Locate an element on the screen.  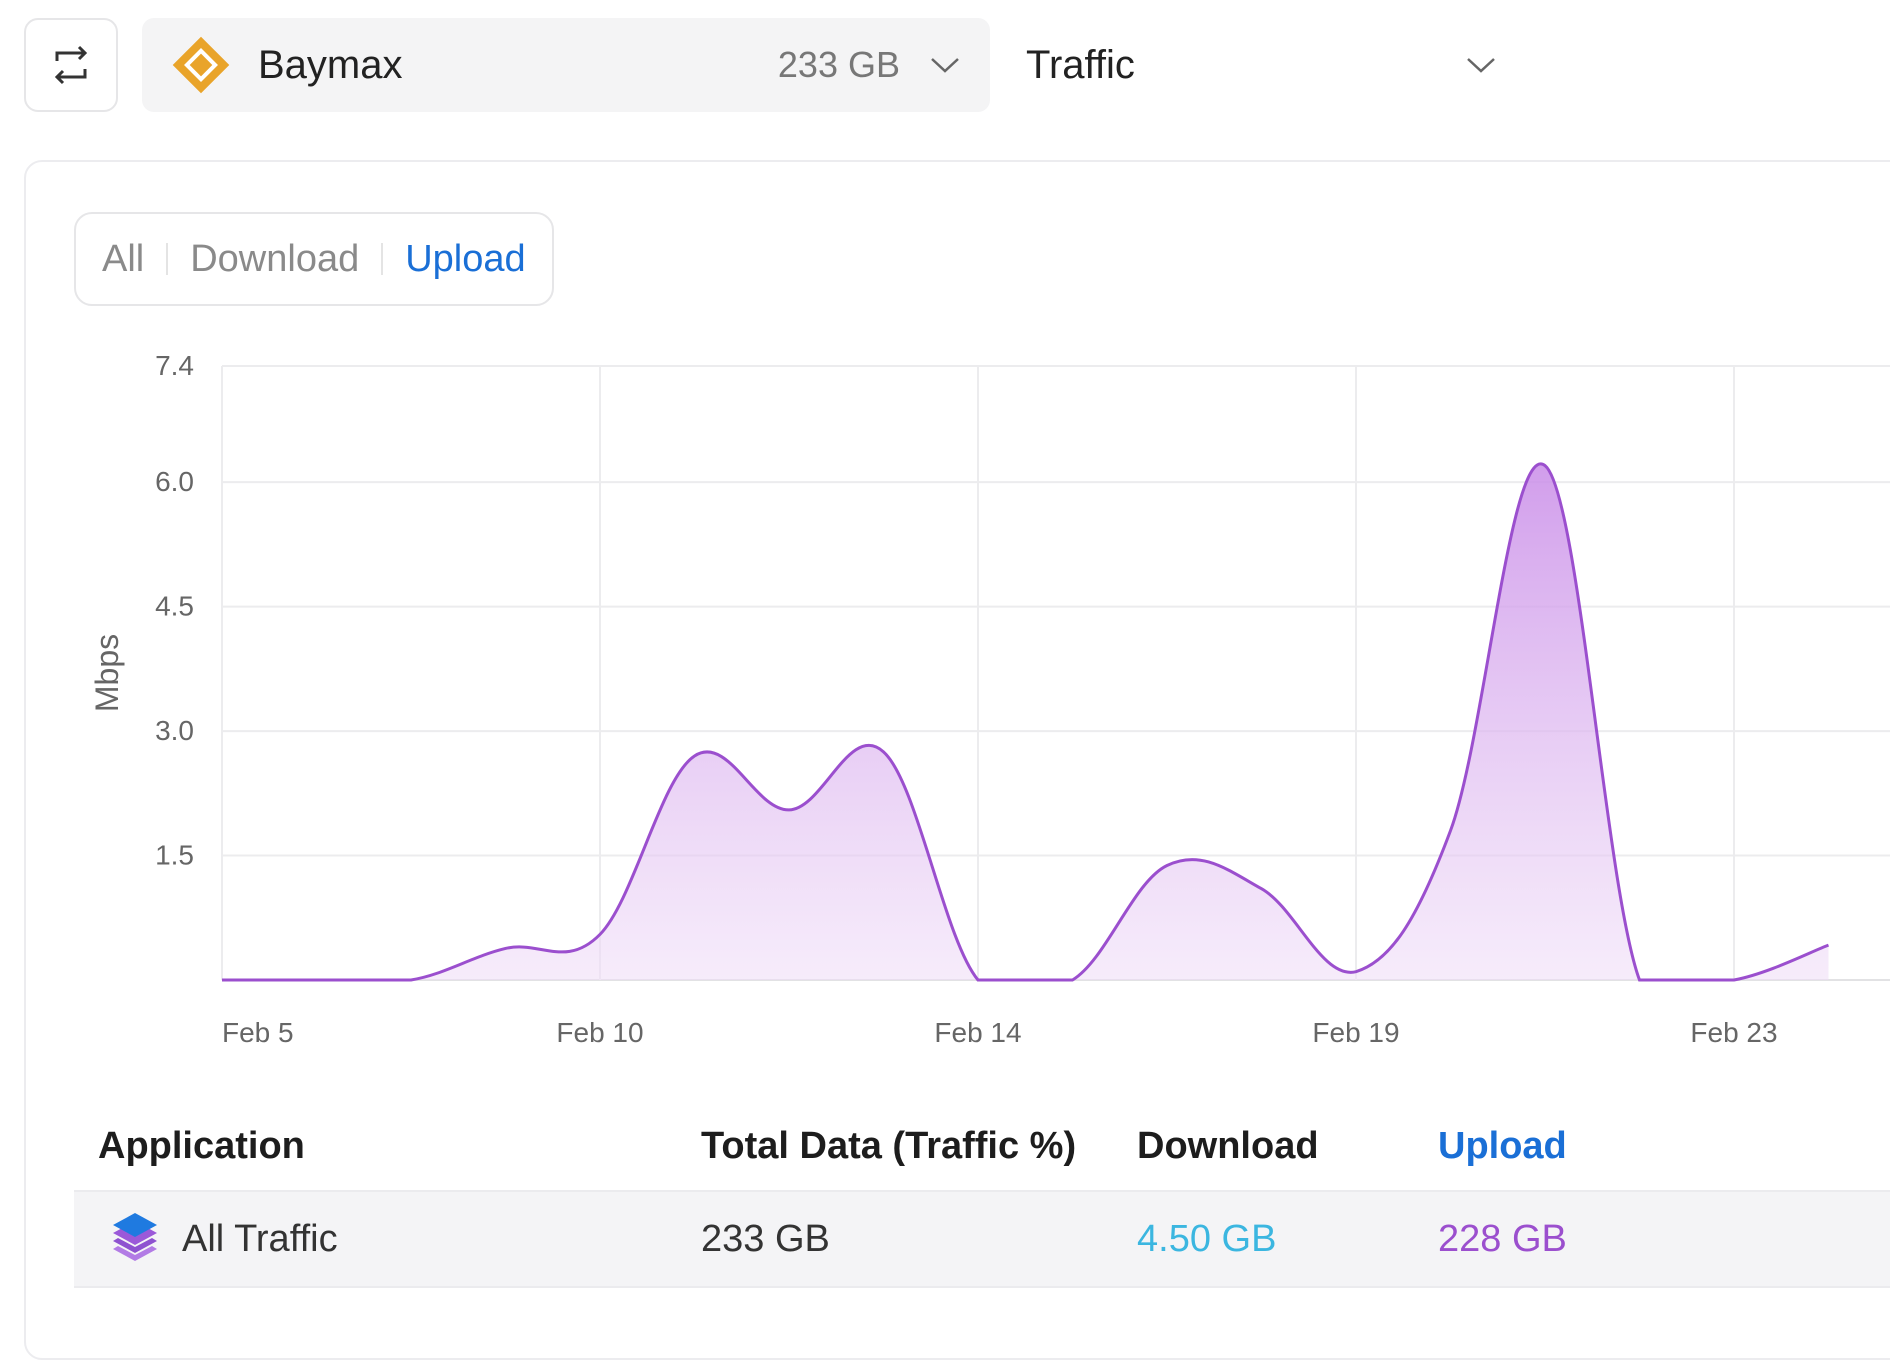
column-download: Download is located at coordinates (1228, 1145).